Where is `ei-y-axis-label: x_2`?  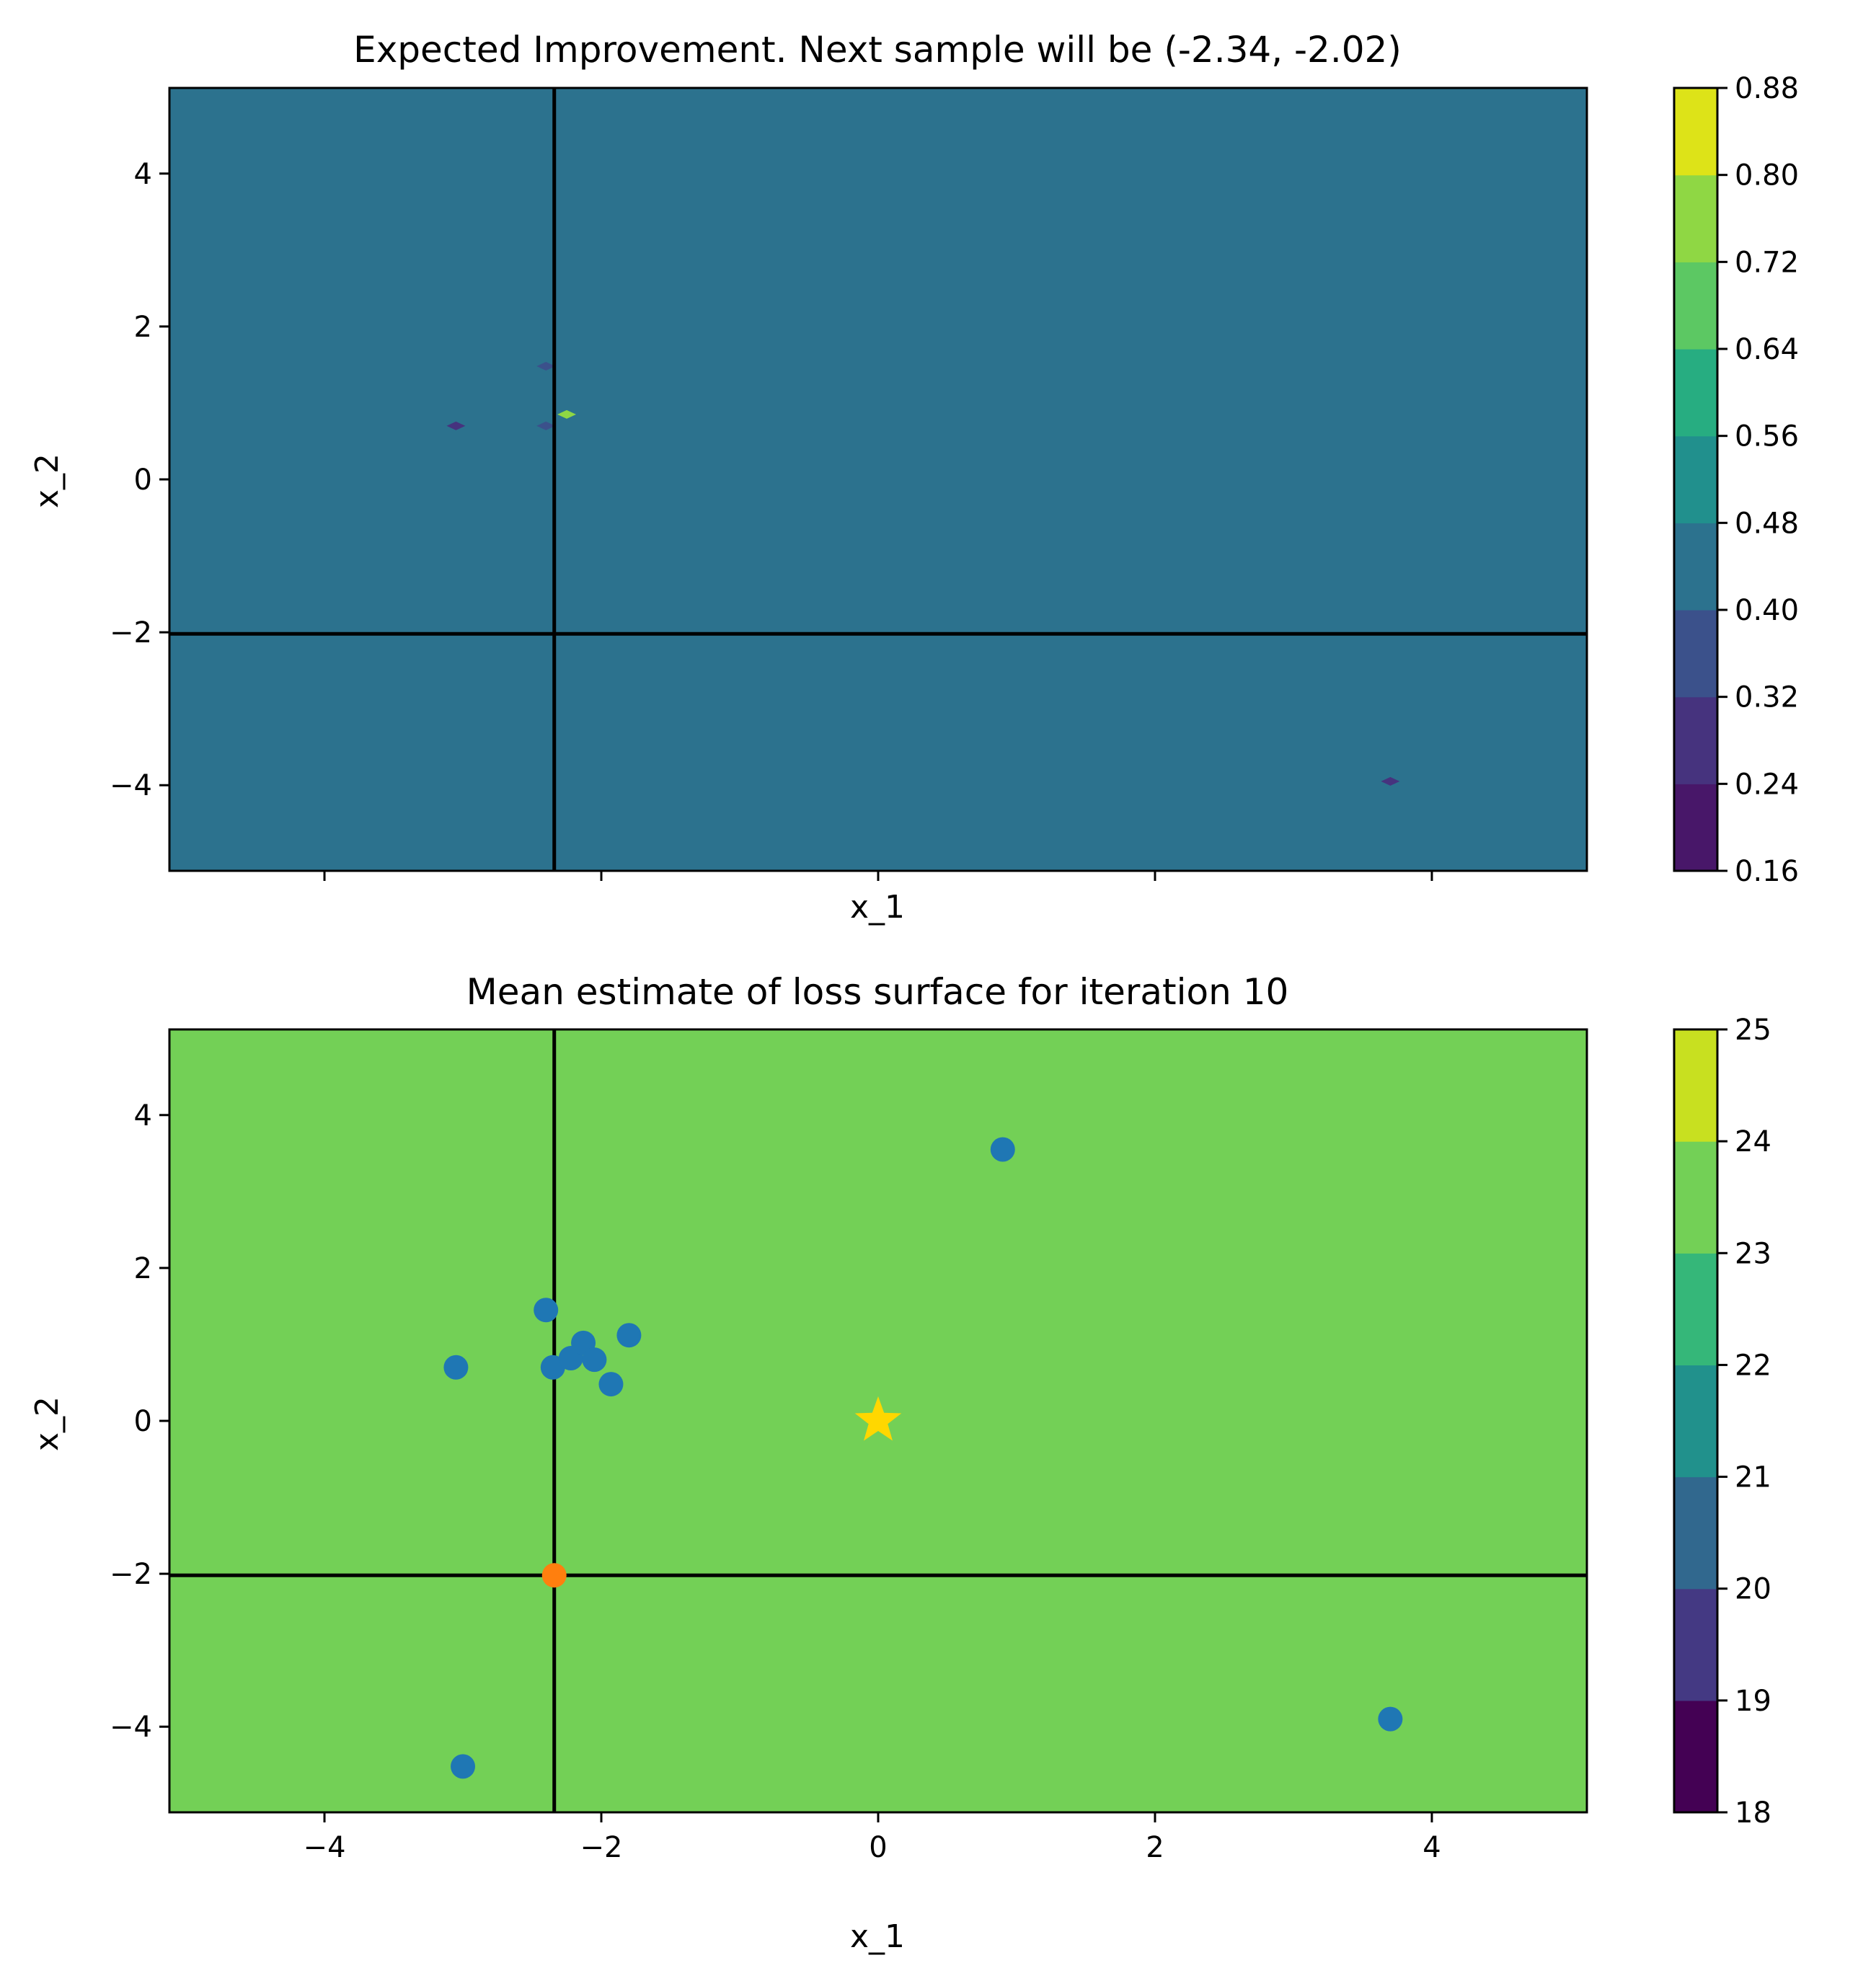 ei-y-axis-label: x_2 is located at coordinates (47, 480).